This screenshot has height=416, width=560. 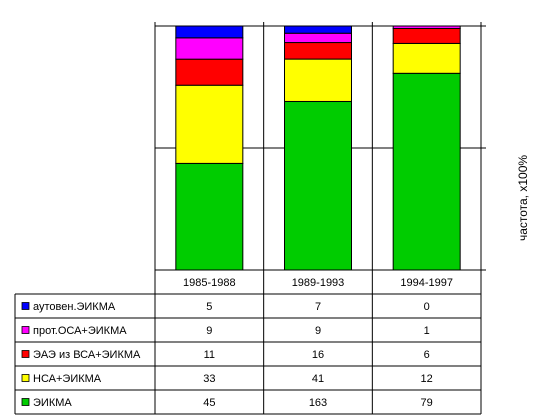 What do you see at coordinates (209, 355) in the screenshot?
I see `data-label-2-0: 11` at bounding box center [209, 355].